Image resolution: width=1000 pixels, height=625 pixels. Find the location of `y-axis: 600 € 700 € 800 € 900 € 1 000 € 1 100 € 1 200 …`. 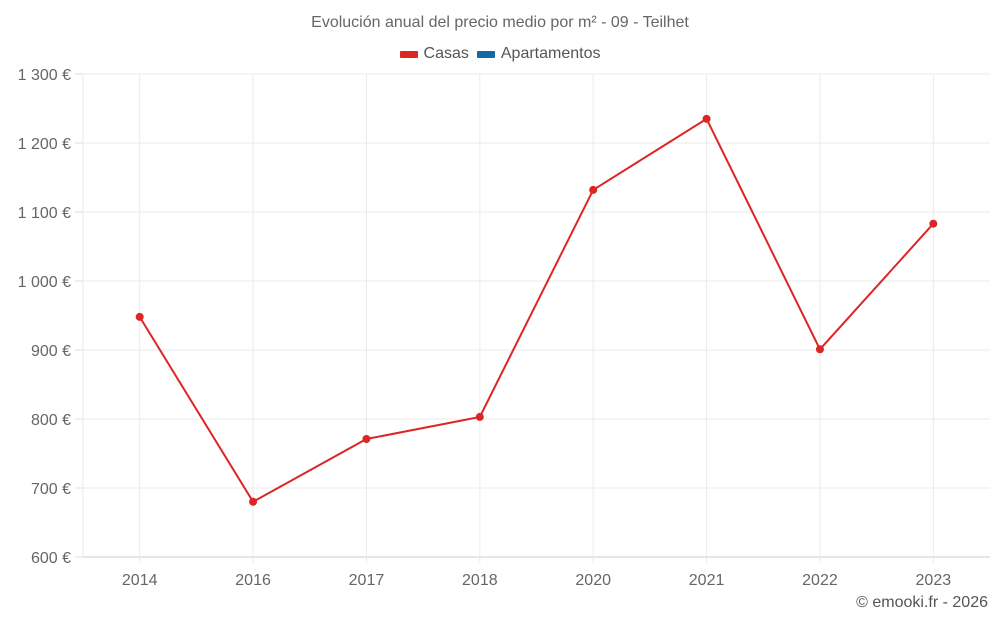

y-axis: 600 € 700 € 800 € 900 € 1 000 € 1 100 € 1 200 … is located at coordinates (44, 317).